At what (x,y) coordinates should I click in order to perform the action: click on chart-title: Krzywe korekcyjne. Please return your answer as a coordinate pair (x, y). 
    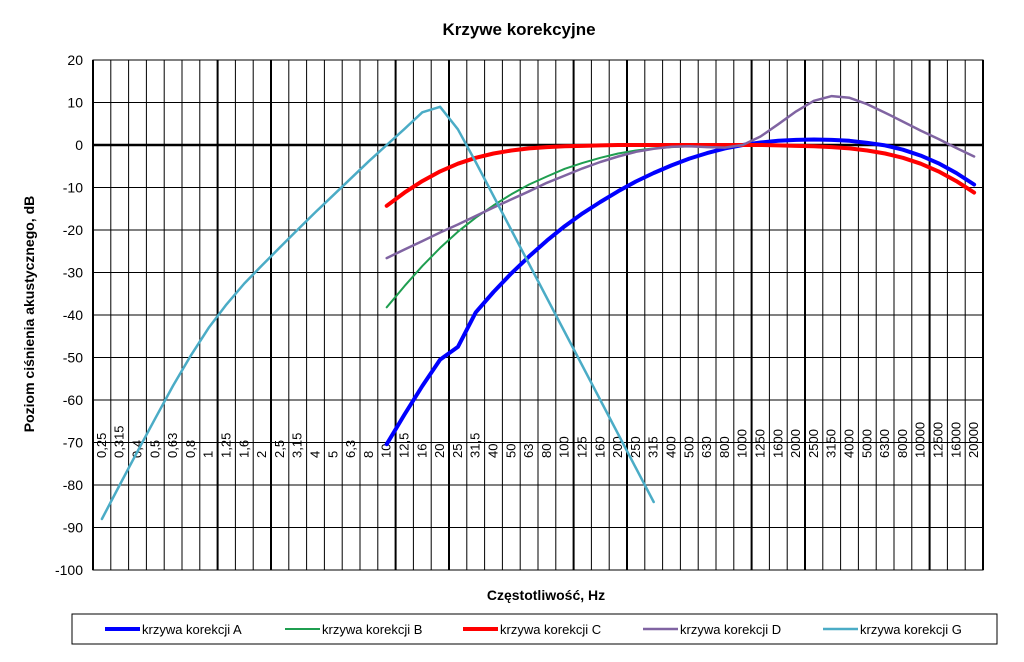
    Looking at the image, I should click on (518, 29).